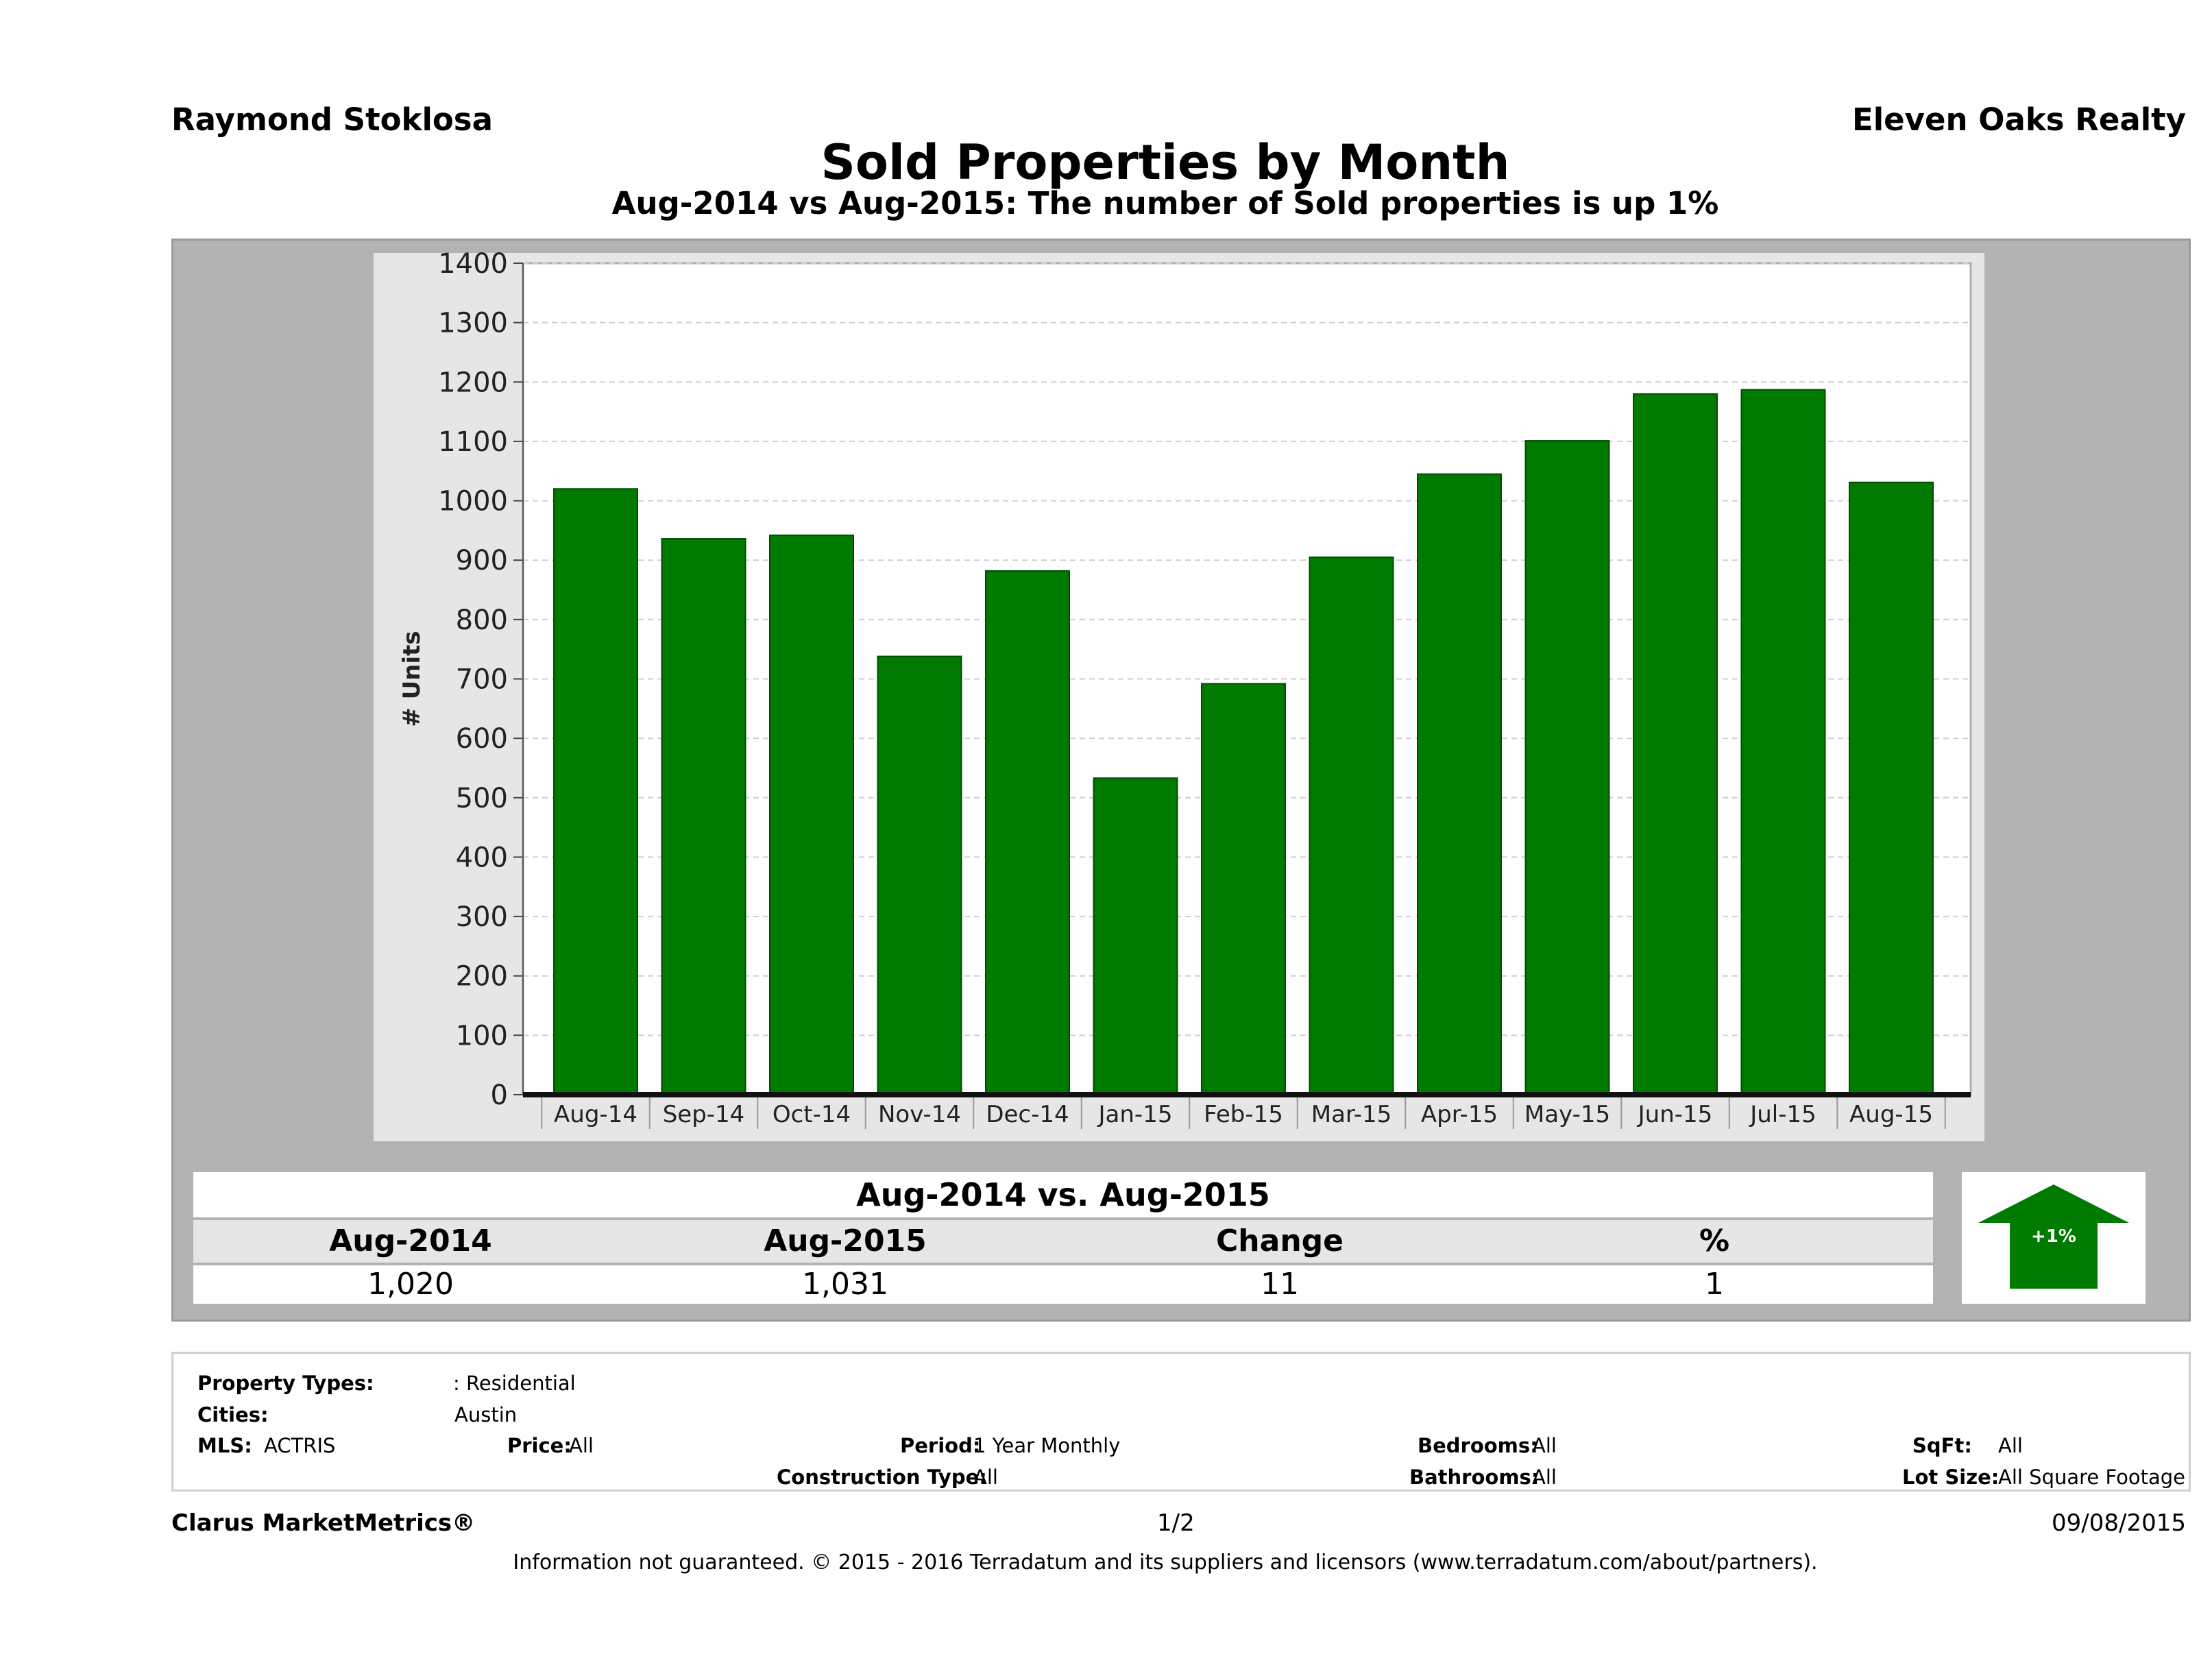  What do you see at coordinates (812, 1114) in the screenshot?
I see `x-tick-label: Oct-14` at bounding box center [812, 1114].